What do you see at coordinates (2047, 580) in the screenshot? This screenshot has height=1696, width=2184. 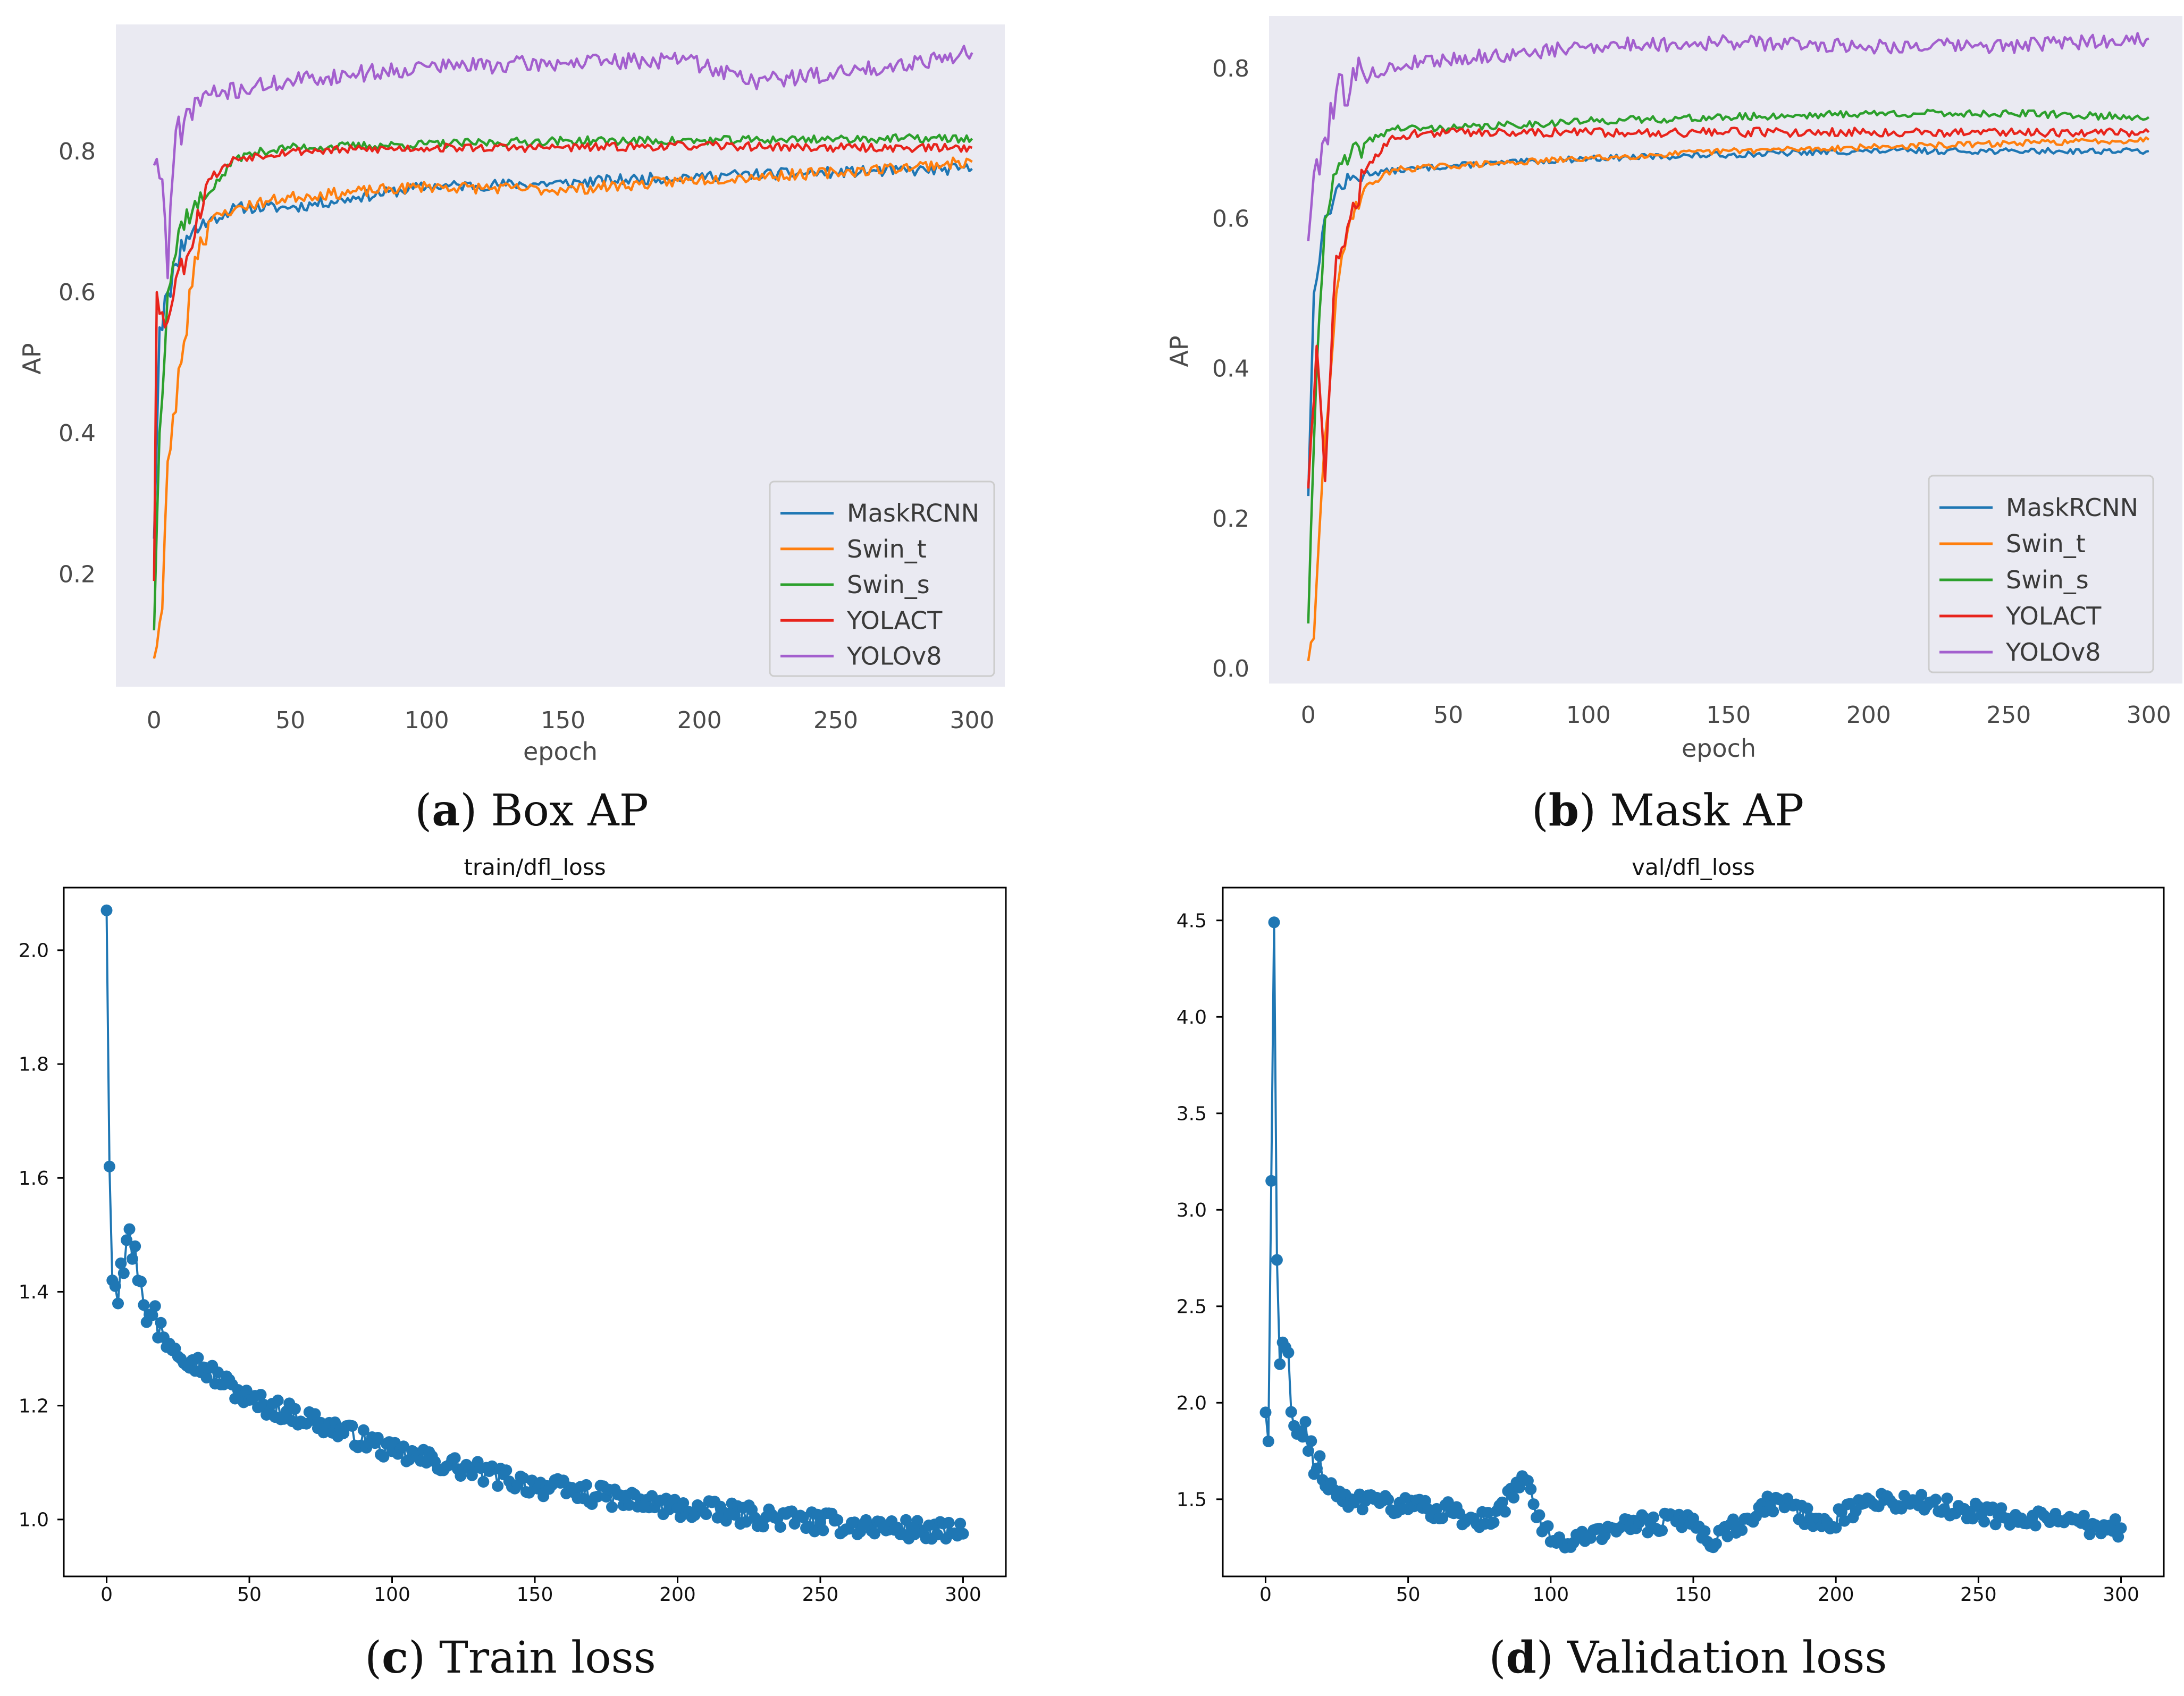 I see `legend-label: Swin_s` at bounding box center [2047, 580].